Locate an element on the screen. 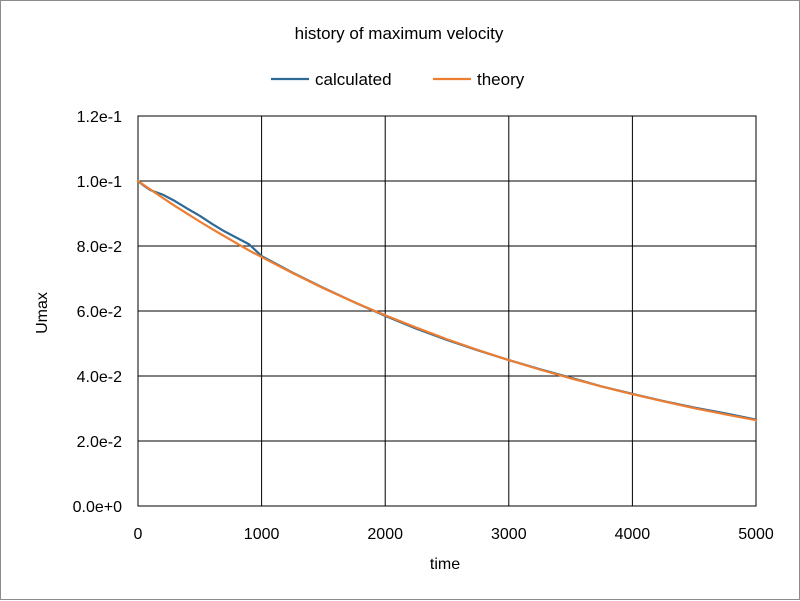 The width and height of the screenshot is (800, 601). y-tick-label-5: 1.0e-1 is located at coordinates (99, 182).